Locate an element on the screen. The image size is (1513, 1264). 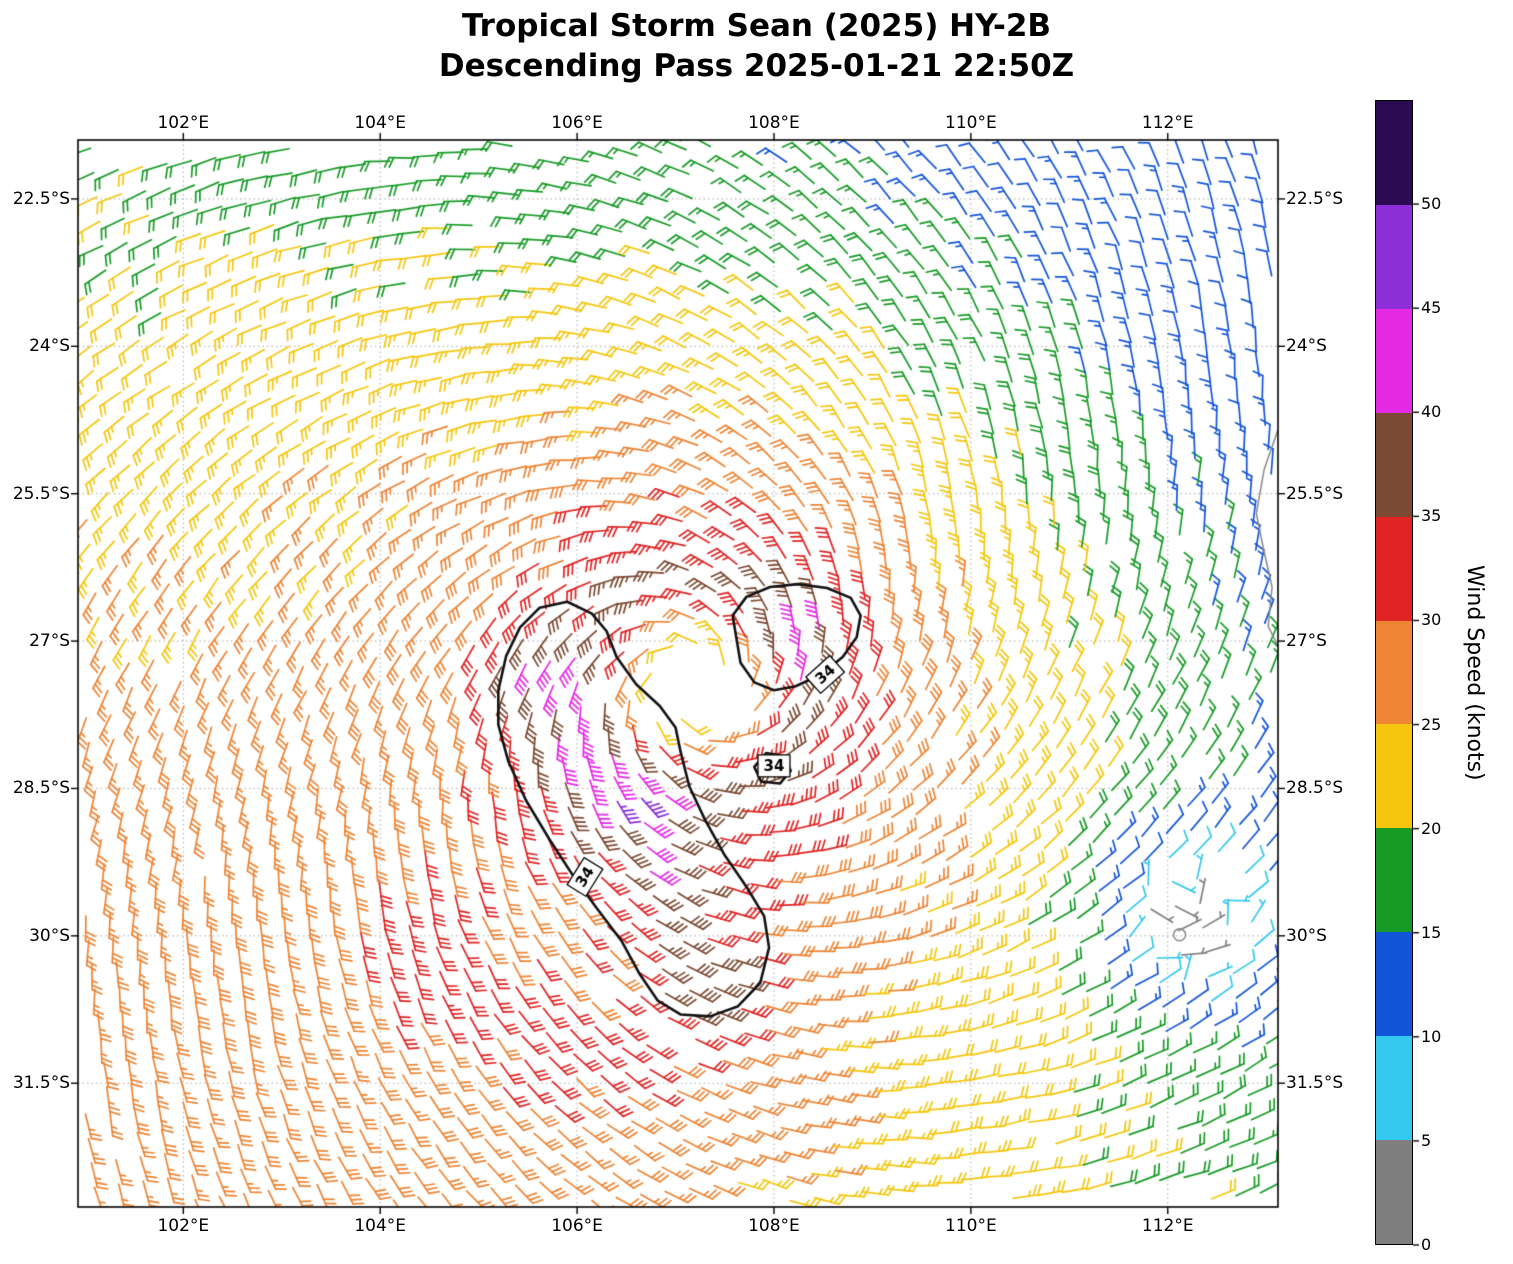
y-tick-label-right: 24°S is located at coordinates (1306, 346).